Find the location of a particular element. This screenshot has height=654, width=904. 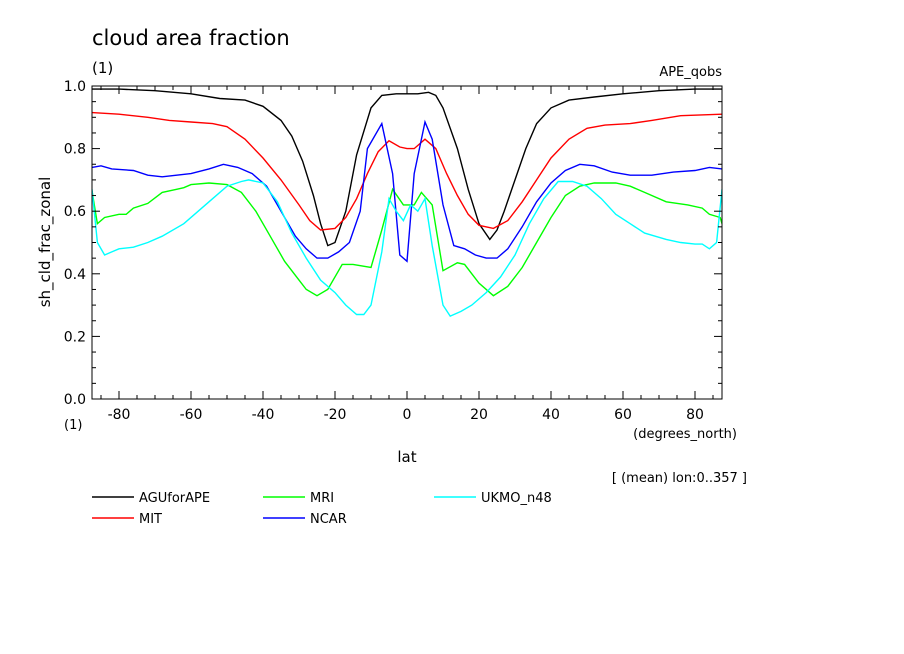

chart-title: cloud area fraction is located at coordinates (191, 38).